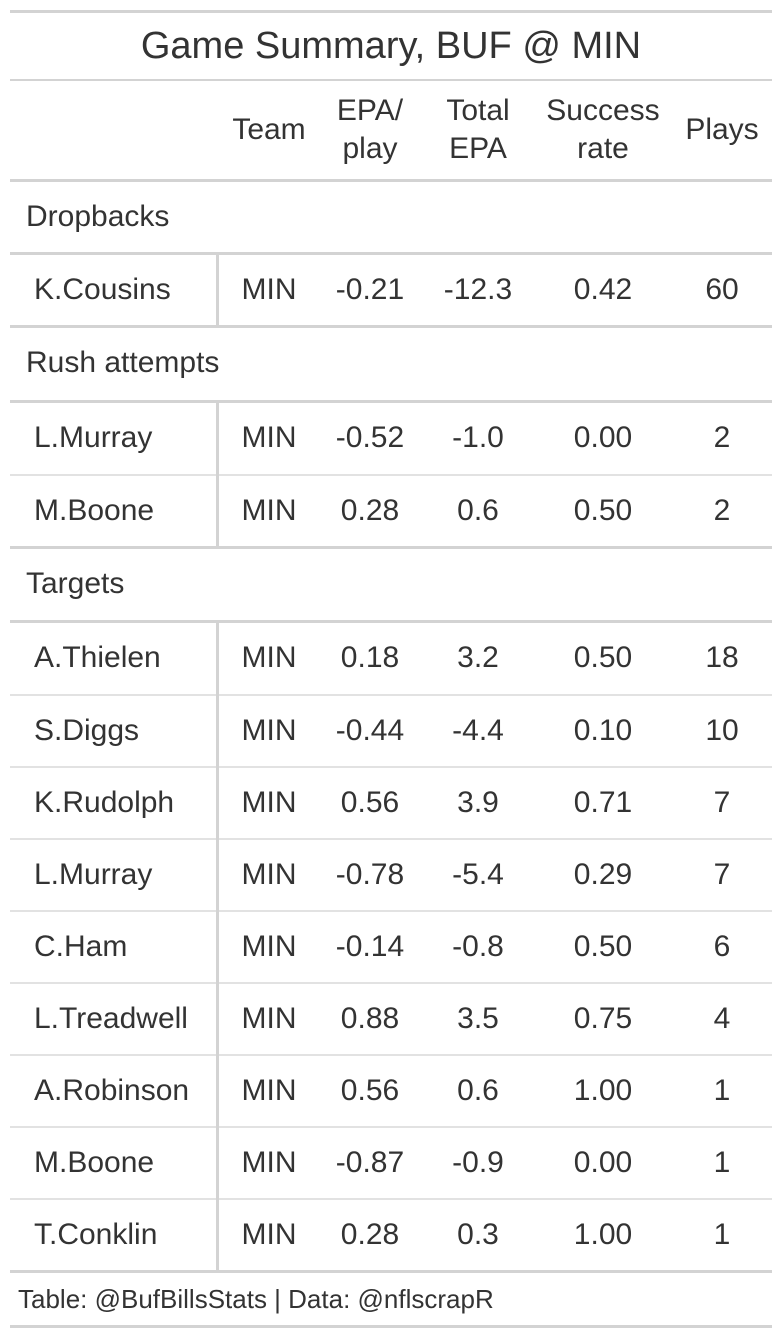  What do you see at coordinates (370, 657) in the screenshot?
I see `epa-play-cell: 0.18` at bounding box center [370, 657].